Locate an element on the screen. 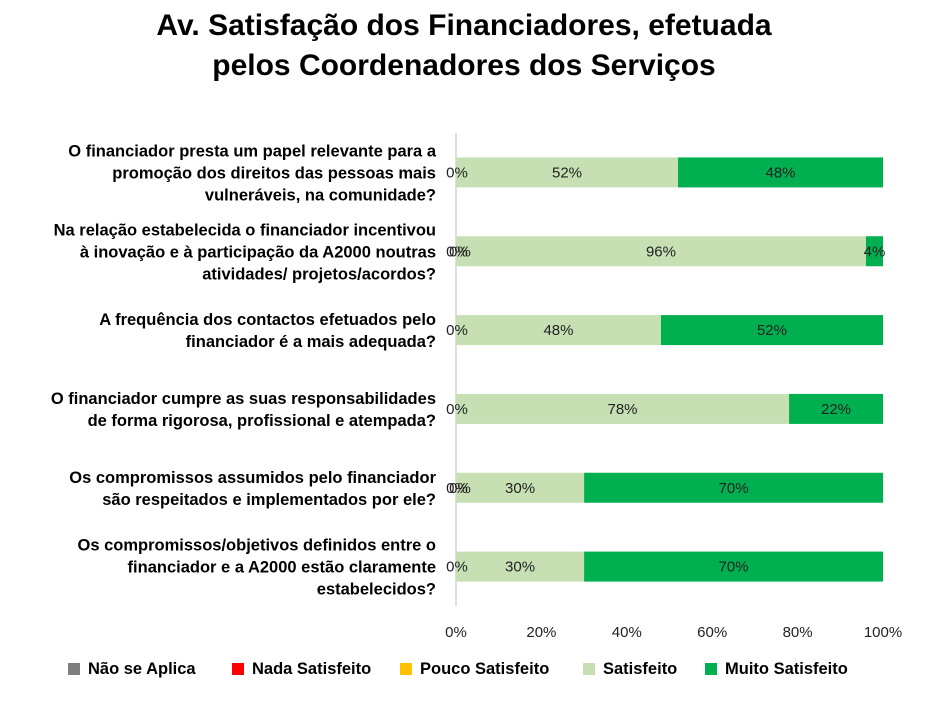 The image size is (928, 705). data-label-4-2: 30% is located at coordinates (520, 488).